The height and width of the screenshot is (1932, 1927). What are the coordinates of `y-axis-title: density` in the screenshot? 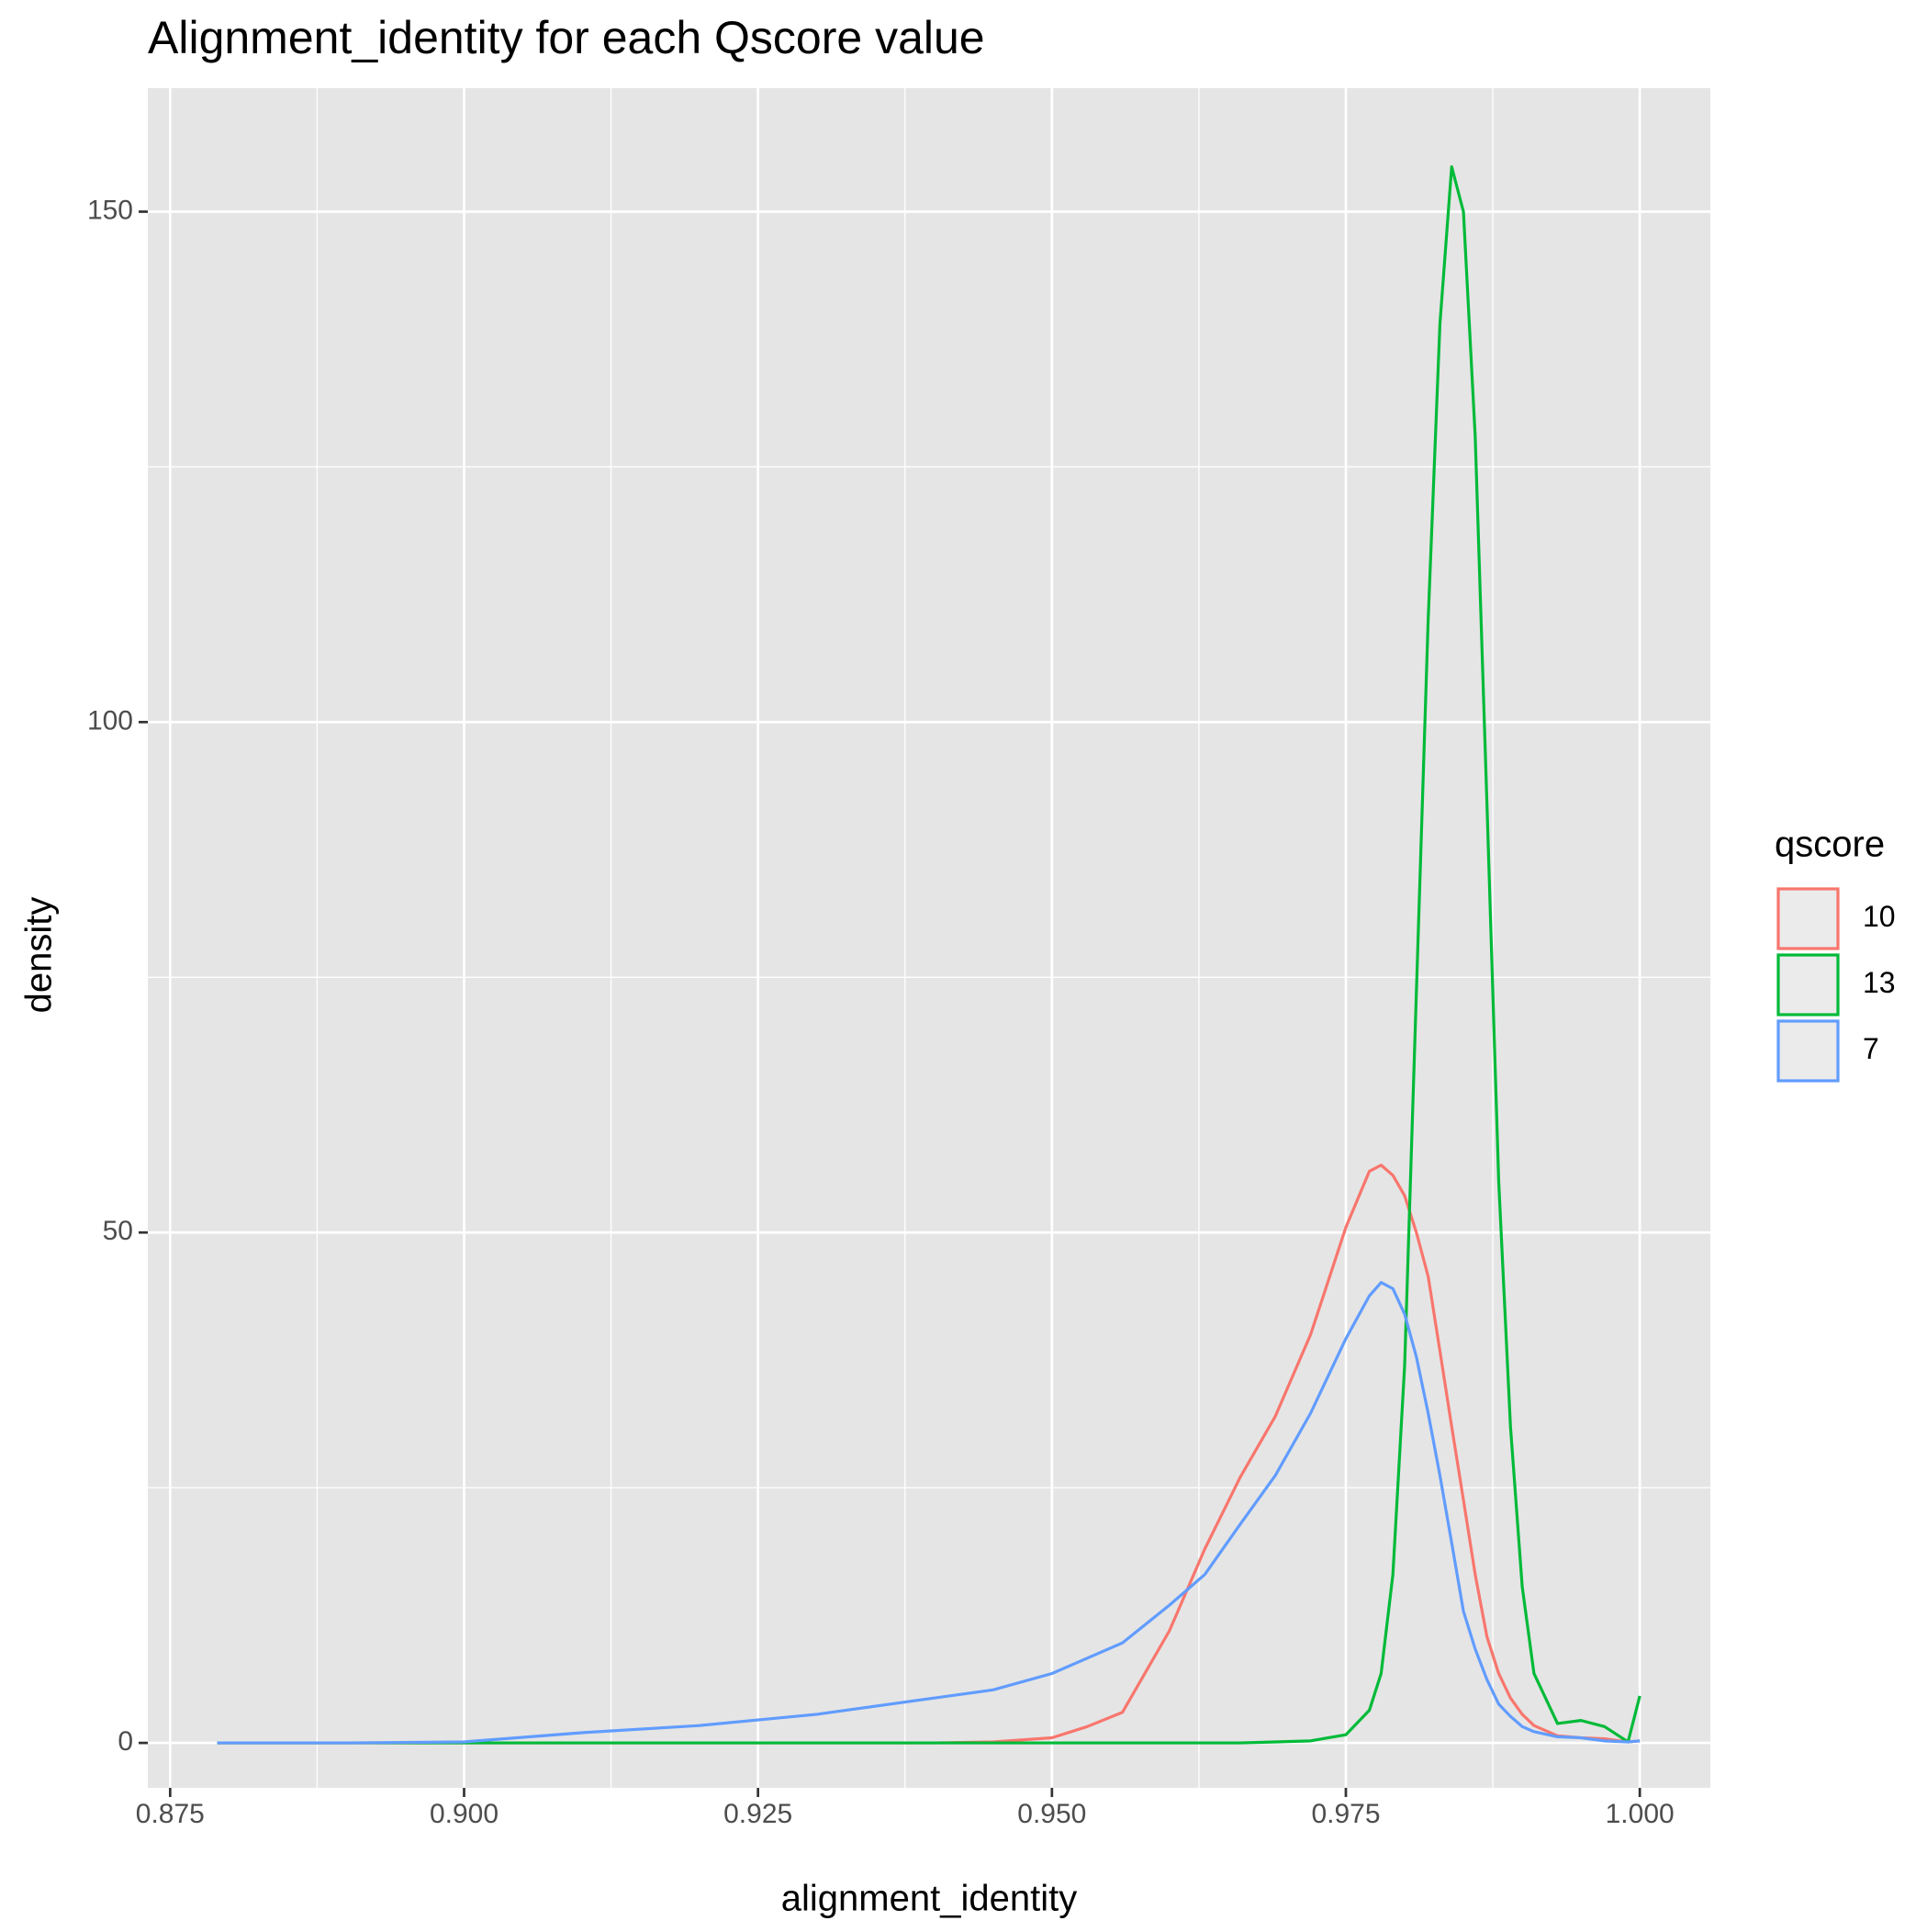 It's located at (39, 955).